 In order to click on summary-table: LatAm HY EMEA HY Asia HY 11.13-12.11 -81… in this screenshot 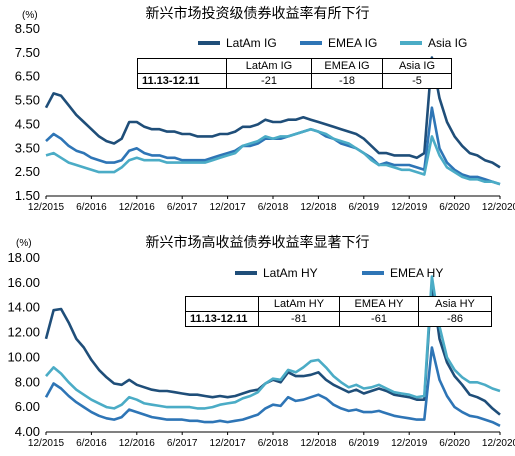, I will do `click(338, 311)`.